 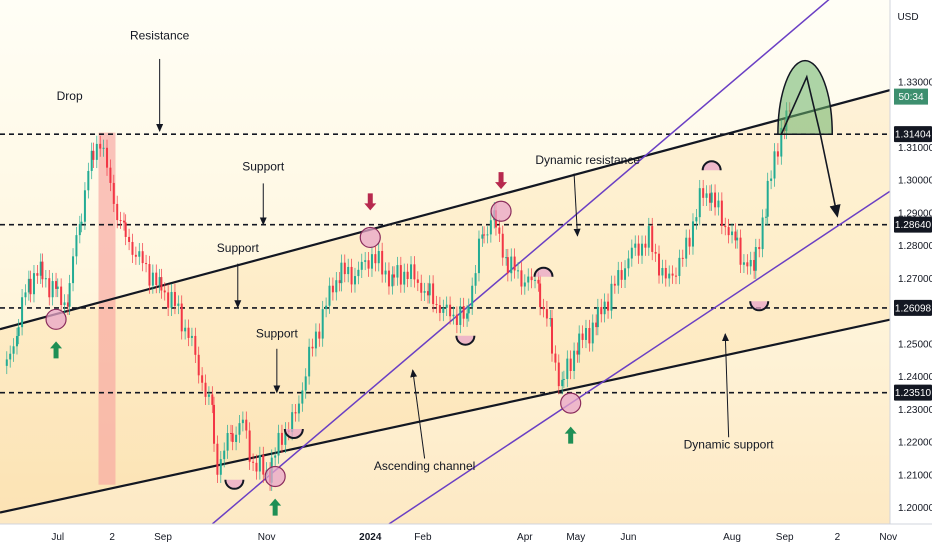 What do you see at coordinates (587, 160) in the screenshot?
I see `annotation-label: Dynamic resistance` at bounding box center [587, 160].